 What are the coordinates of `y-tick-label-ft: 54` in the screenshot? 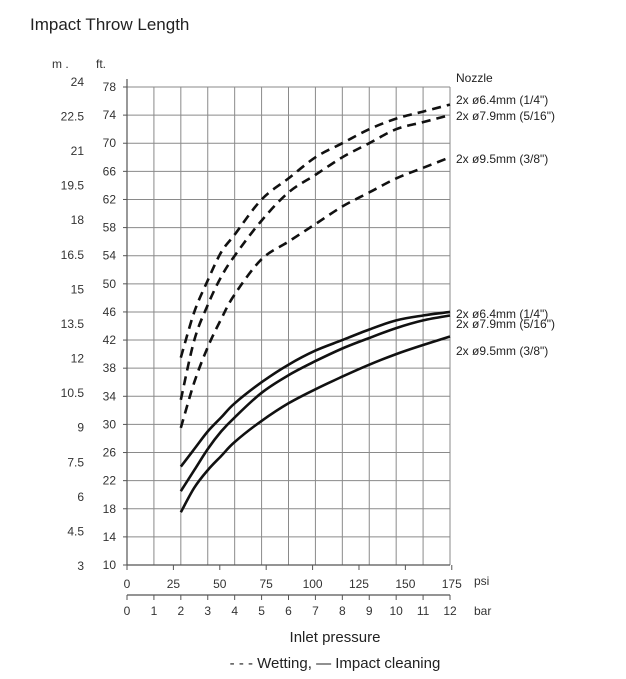 It's located at (110, 256).